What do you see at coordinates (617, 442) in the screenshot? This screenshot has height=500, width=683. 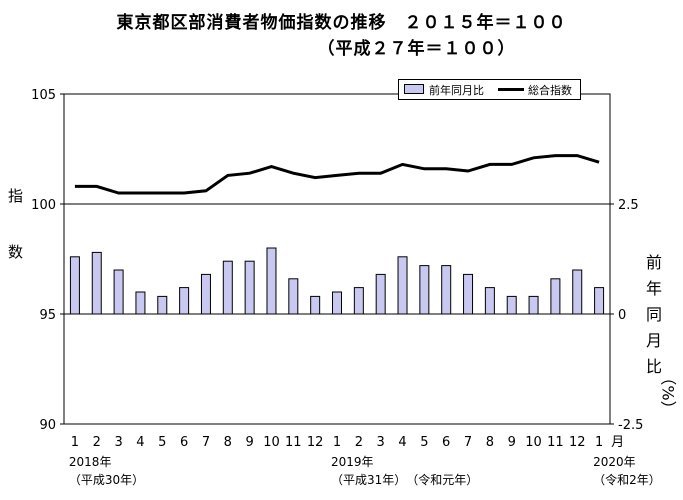 I see `x-month-unit: 月` at bounding box center [617, 442].